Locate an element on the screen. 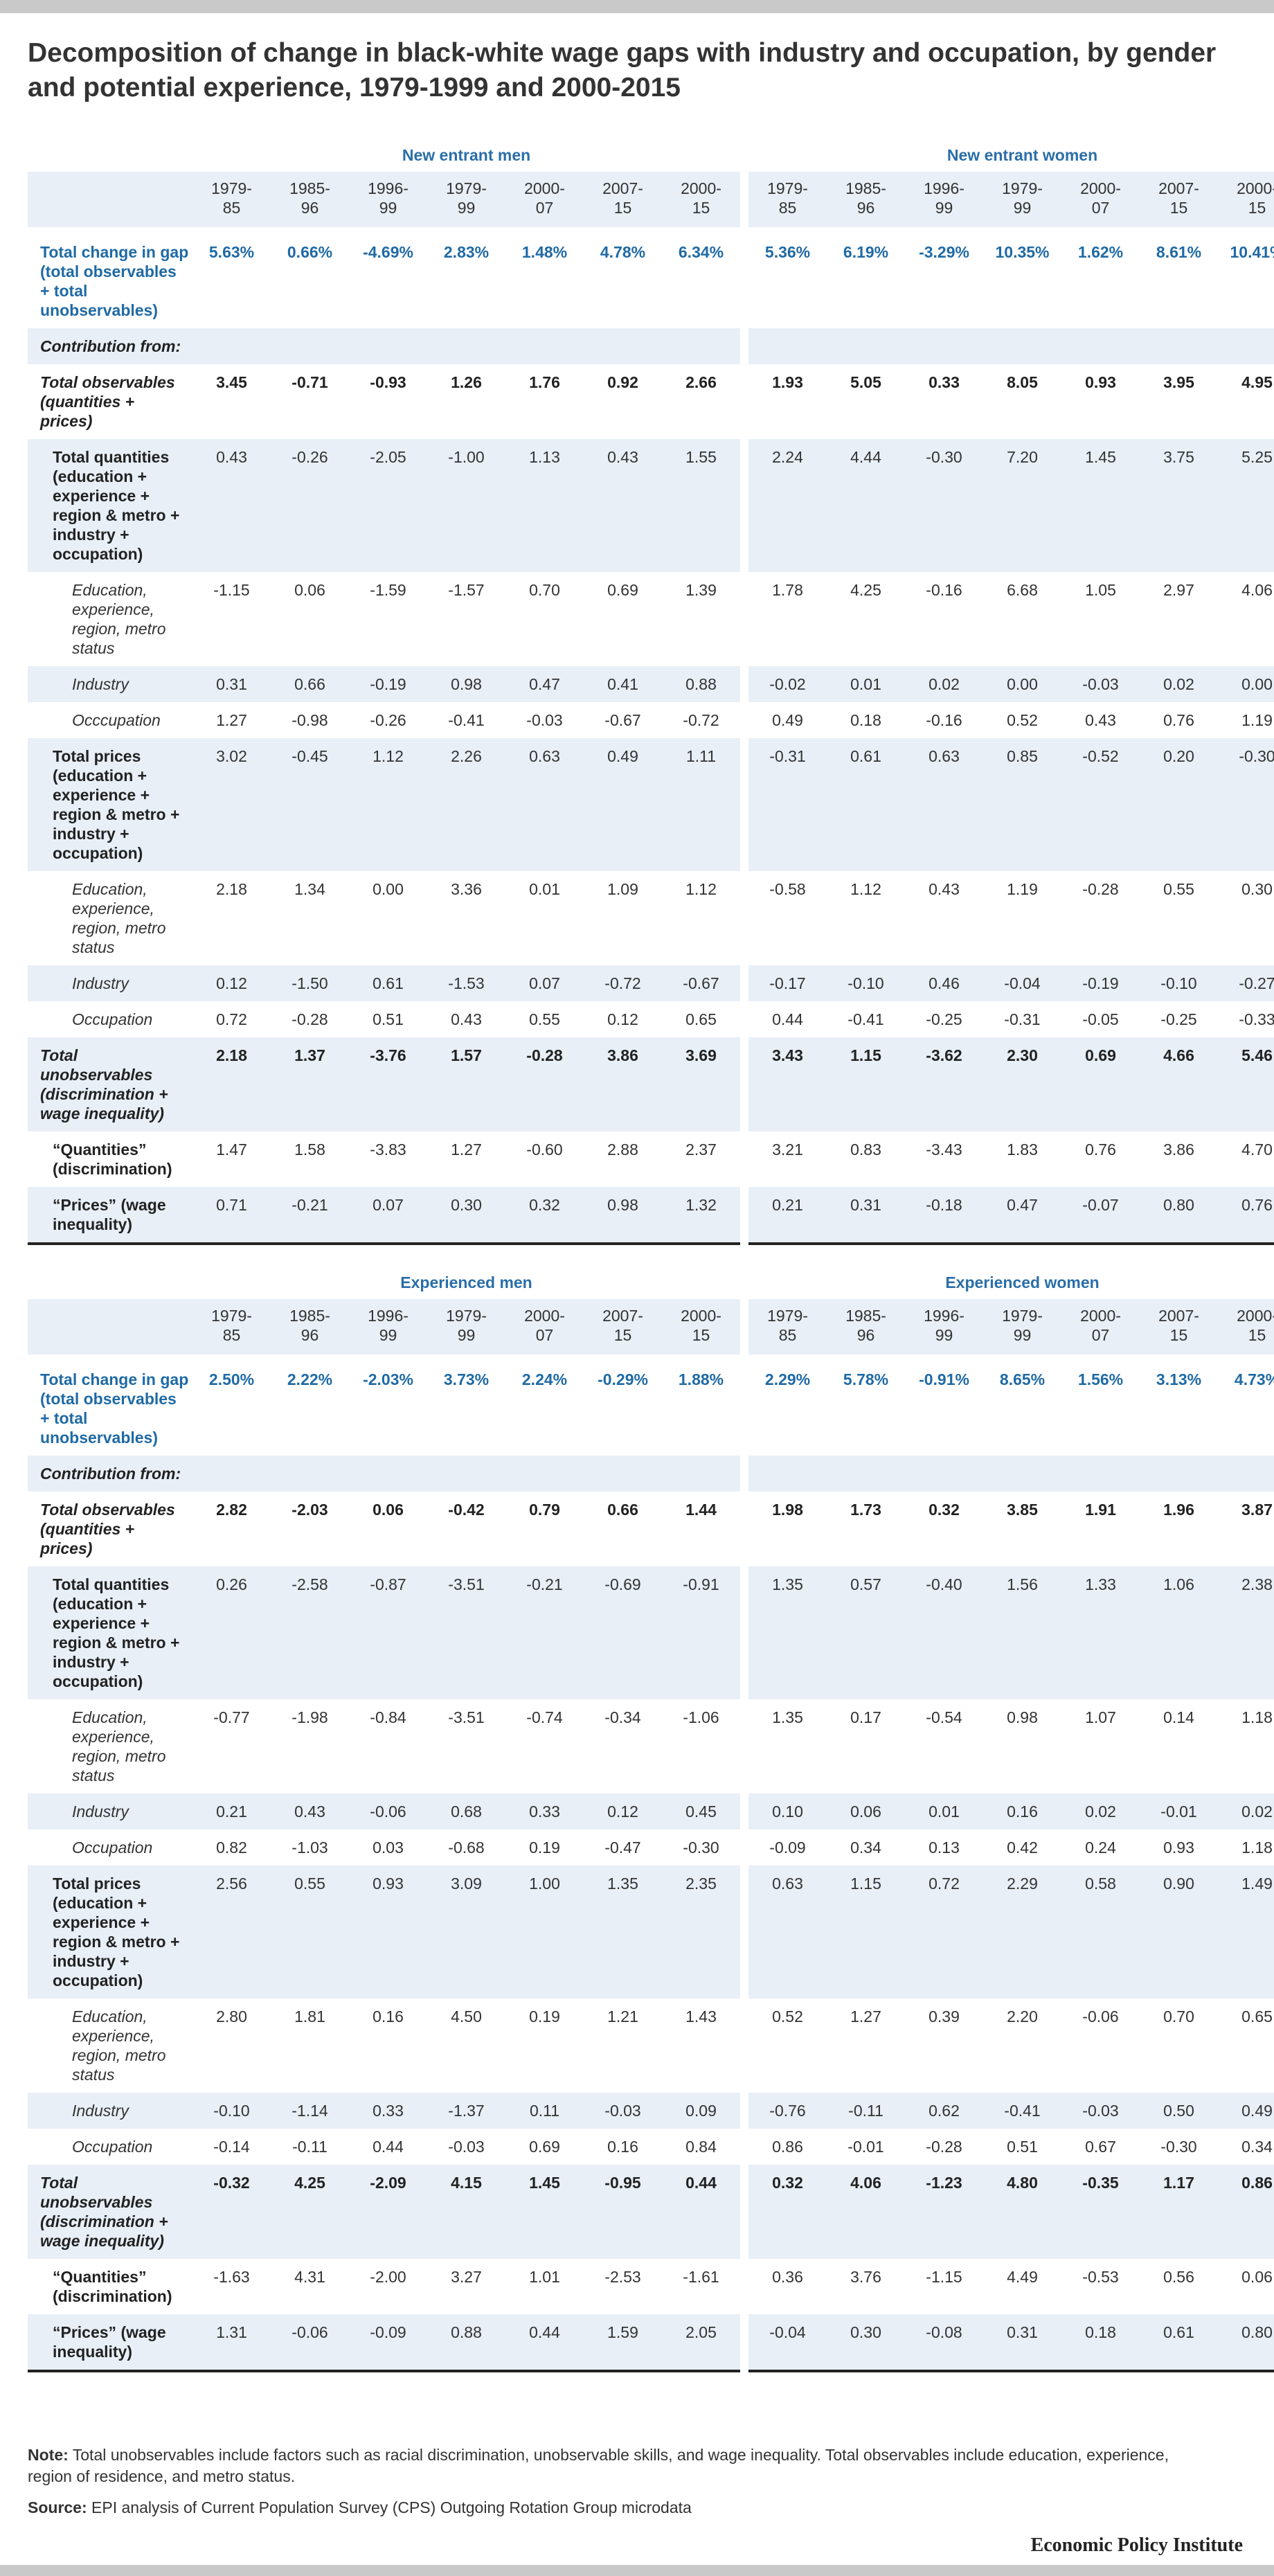 The image size is (1274, 2576). value-cell: 0.70 is located at coordinates (544, 590).